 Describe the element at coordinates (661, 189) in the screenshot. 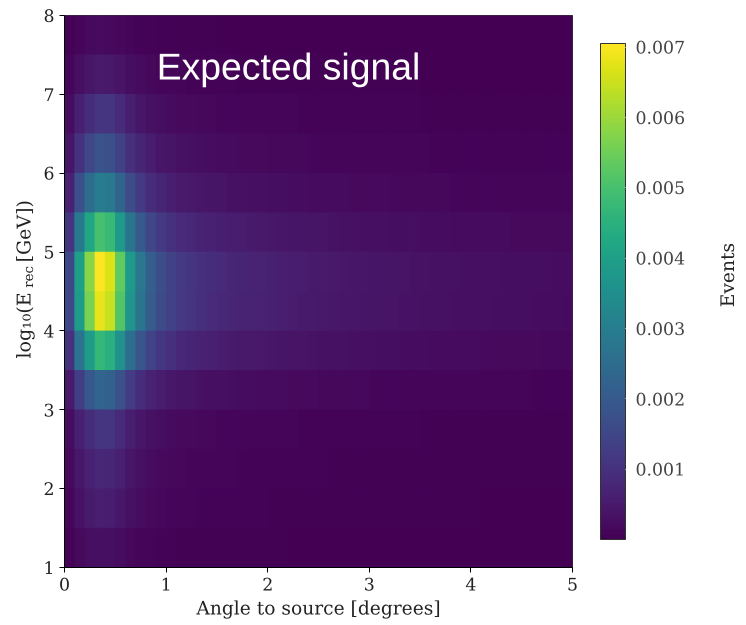

I see `color-bar-label: 0.005` at that location.